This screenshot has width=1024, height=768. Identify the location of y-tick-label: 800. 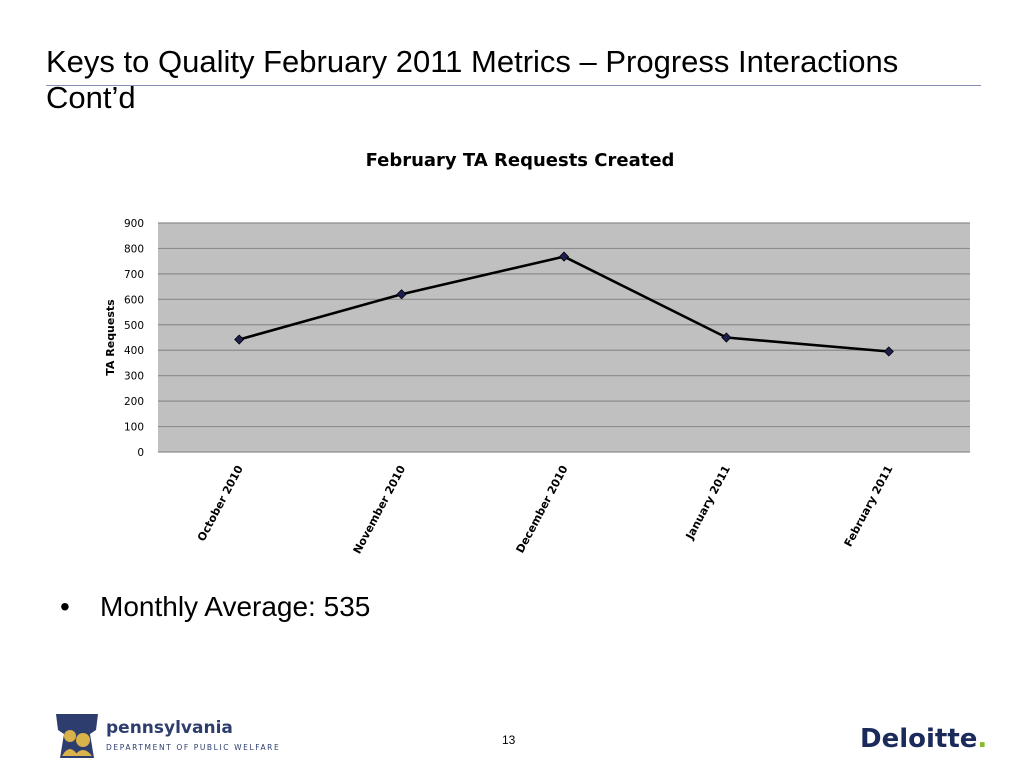
(134, 249).